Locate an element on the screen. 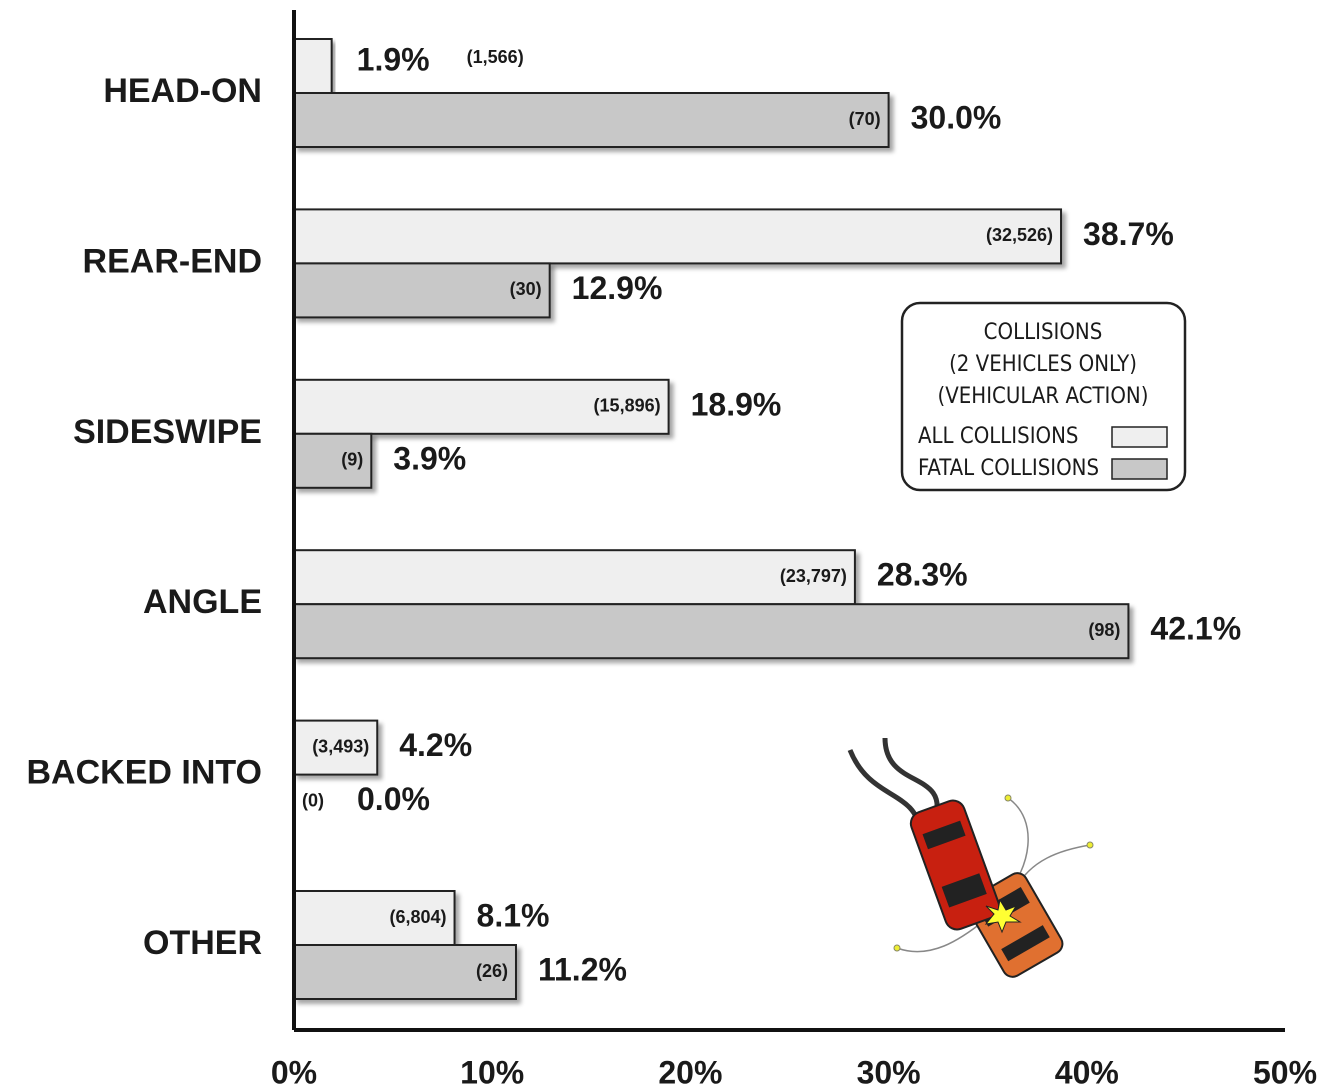 The height and width of the screenshot is (1091, 1335). value-label: 4.2% is located at coordinates (435, 745).